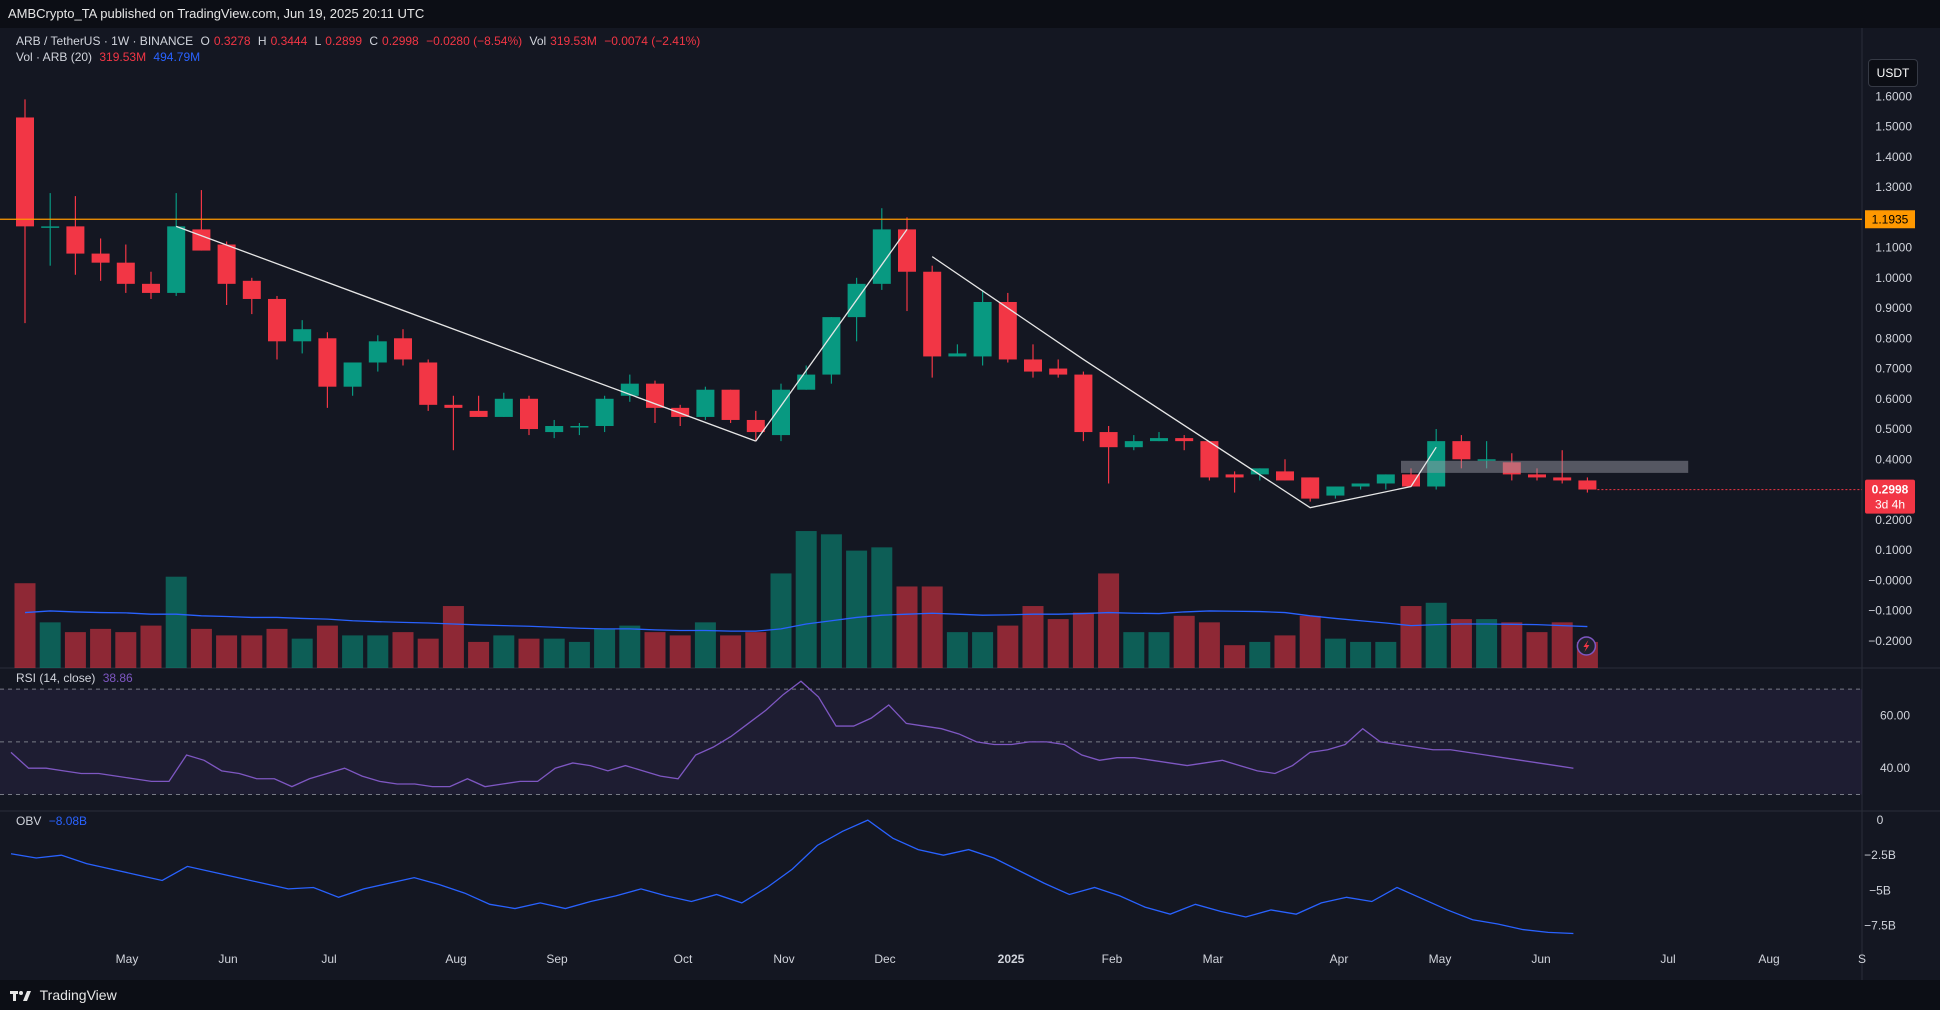 The height and width of the screenshot is (1010, 1940). Describe the element at coordinates (105, 41) in the screenshot. I see `symbol-label: ARB / TetherUS · 1W · BINANCE` at that location.